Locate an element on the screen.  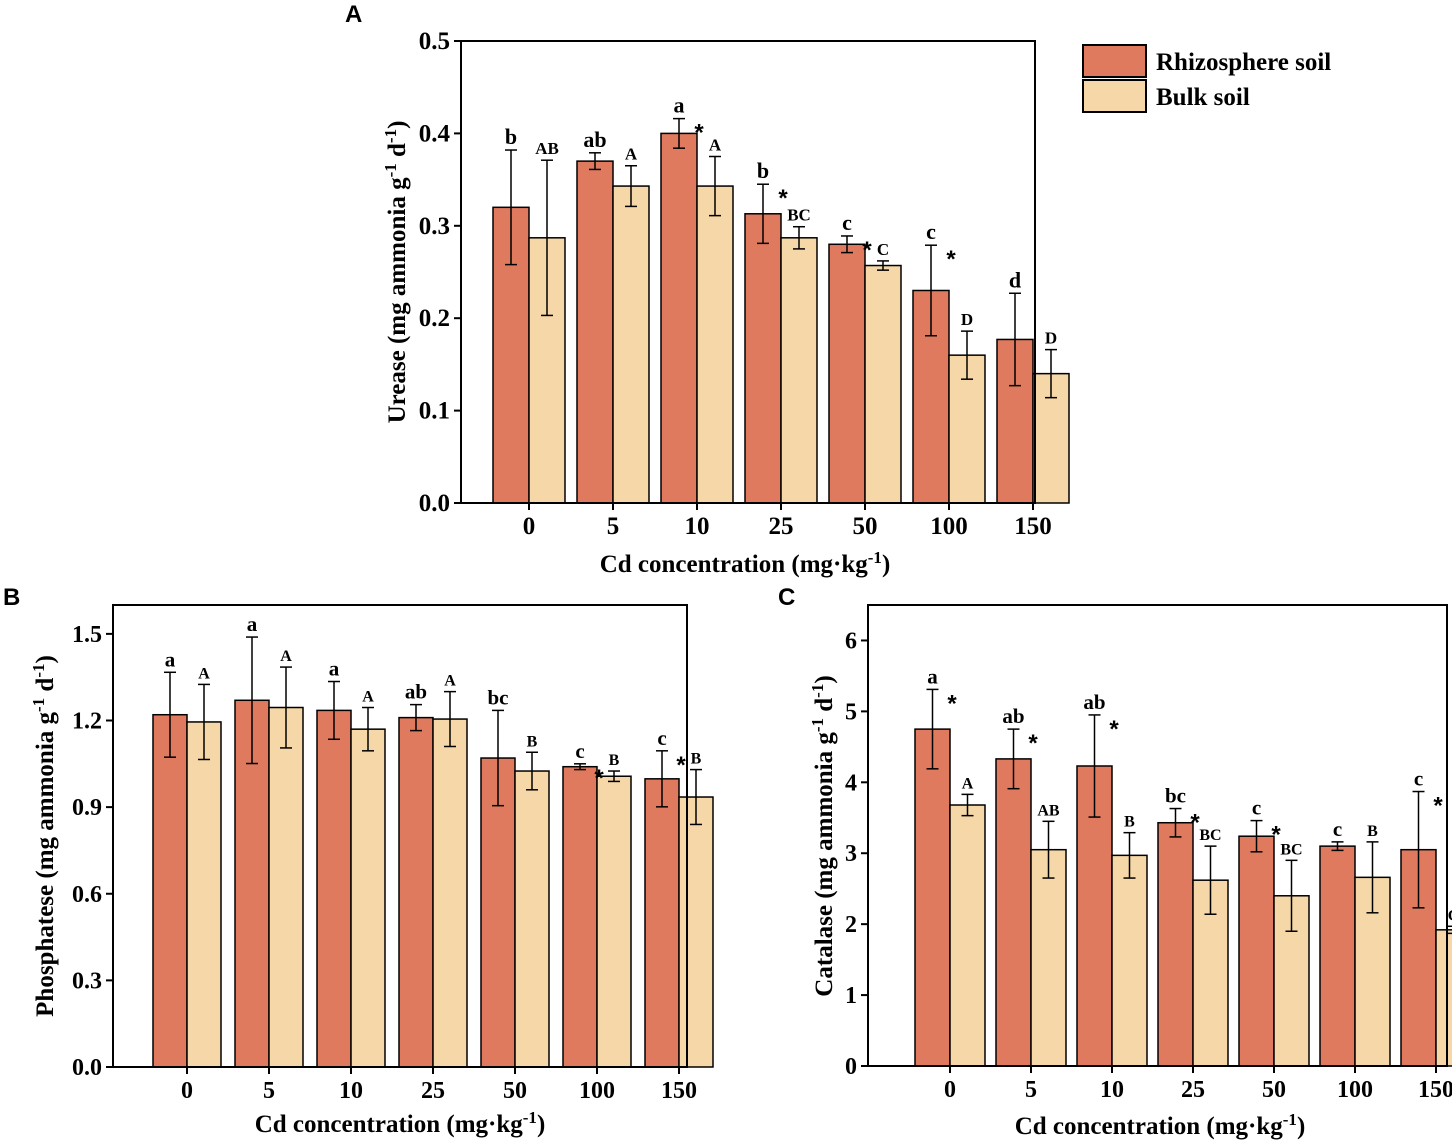
phosphatase-letter-label-1-10: A is located at coordinates (368, 697).